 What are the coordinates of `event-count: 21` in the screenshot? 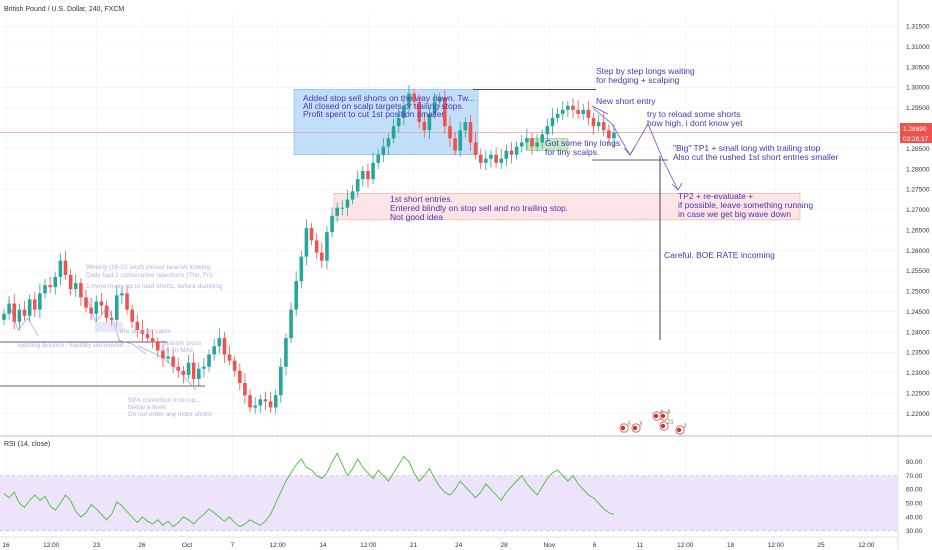 It's located at (671, 423).